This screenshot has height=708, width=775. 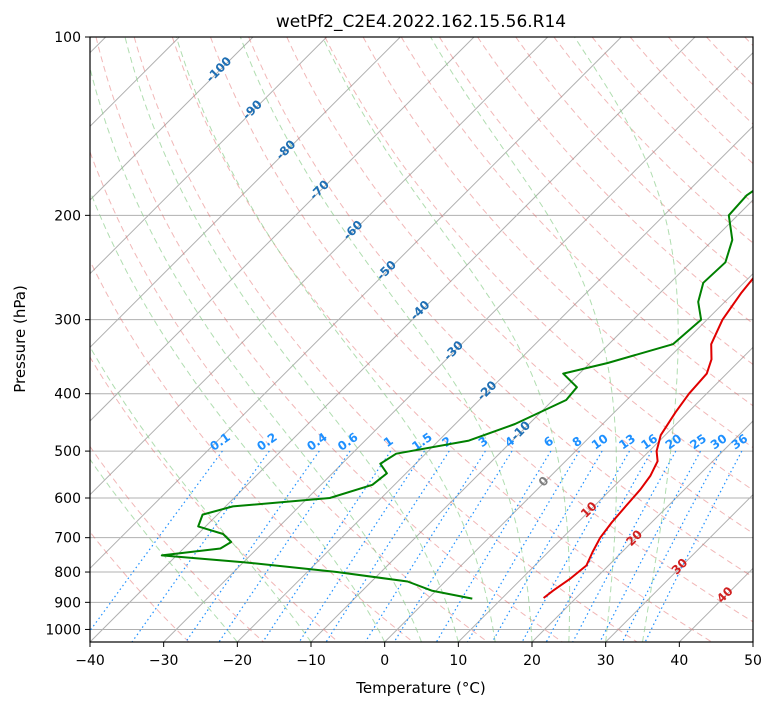 What do you see at coordinates (319, 189) in the screenshot?
I see `isotherm-label: -70` at bounding box center [319, 189].